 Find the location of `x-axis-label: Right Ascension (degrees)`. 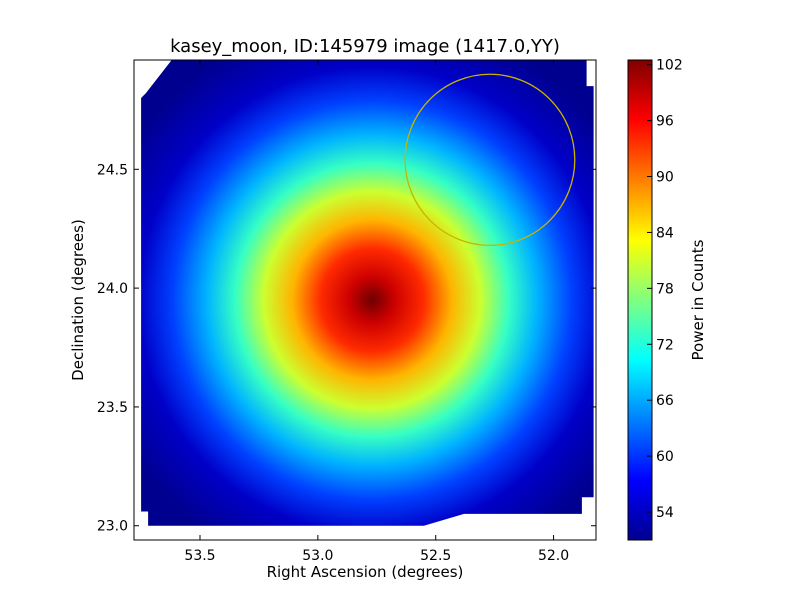

x-axis-label: Right Ascension (degrees) is located at coordinates (365, 572).